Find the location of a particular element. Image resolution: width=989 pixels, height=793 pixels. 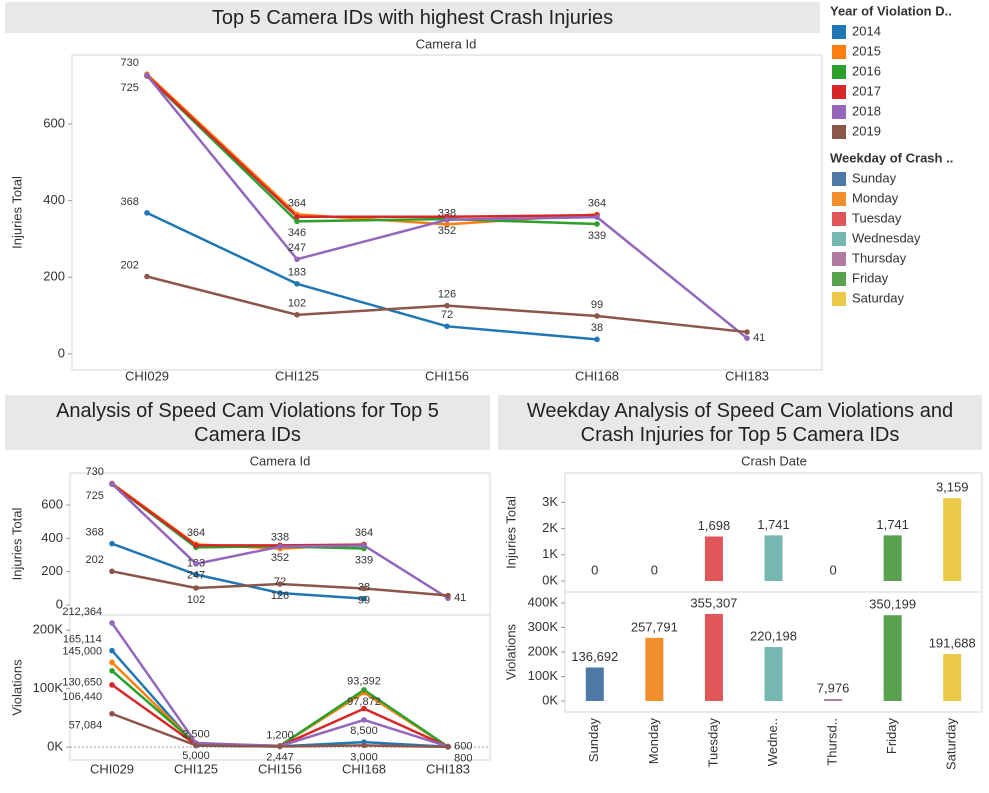

legend-label: Tuesday is located at coordinates (877, 217).